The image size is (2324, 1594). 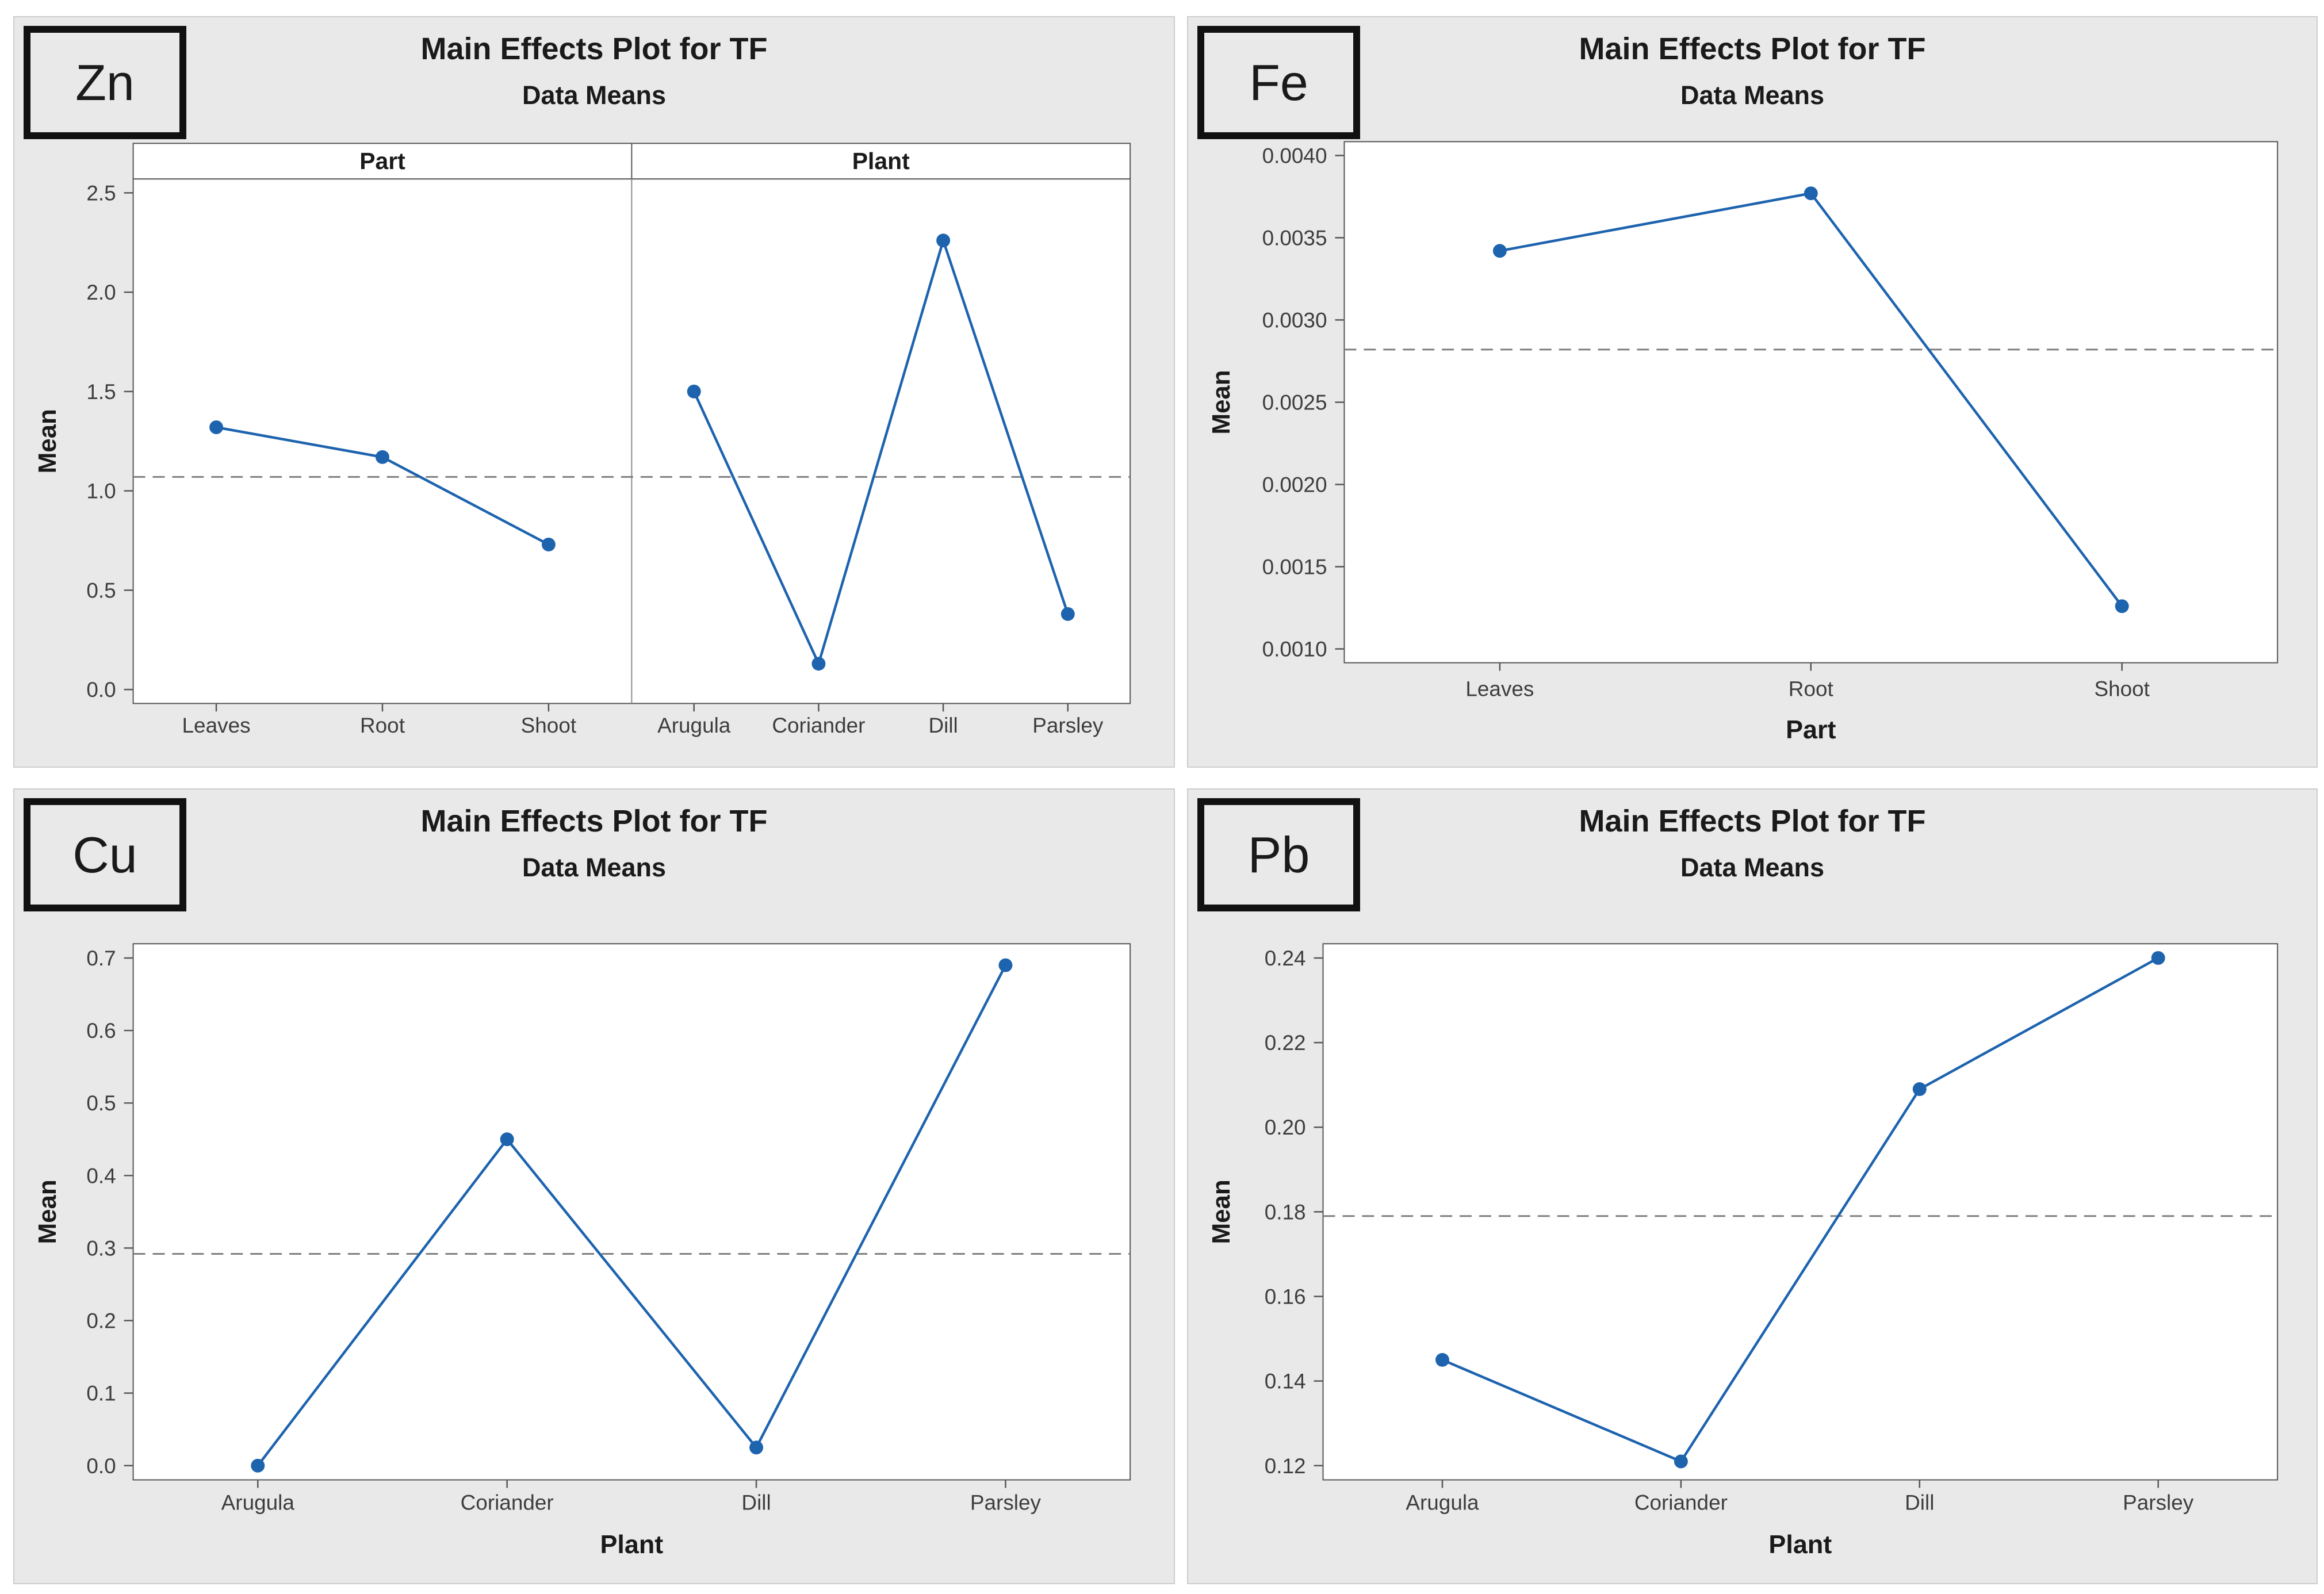 What do you see at coordinates (1294, 320) in the screenshot?
I see `y-tick-label: 0.0030` at bounding box center [1294, 320].